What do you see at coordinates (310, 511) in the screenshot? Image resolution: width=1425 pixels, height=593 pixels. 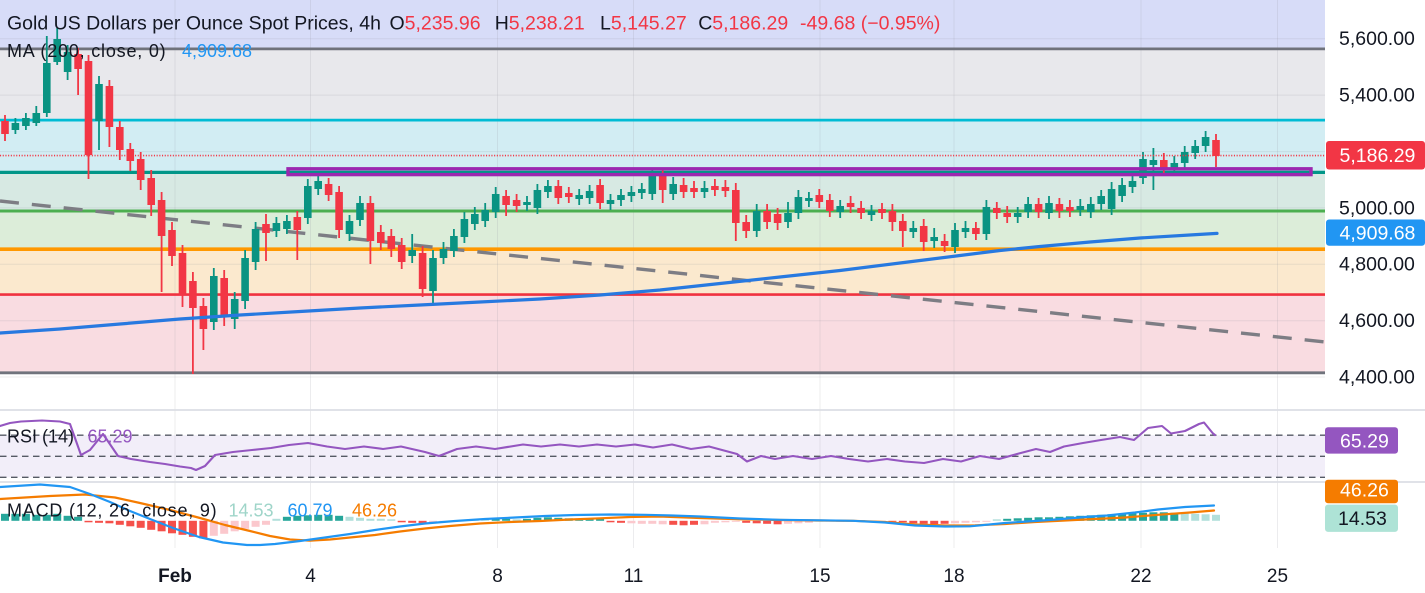 I see `svg-text: 60.79` at bounding box center [310, 511].